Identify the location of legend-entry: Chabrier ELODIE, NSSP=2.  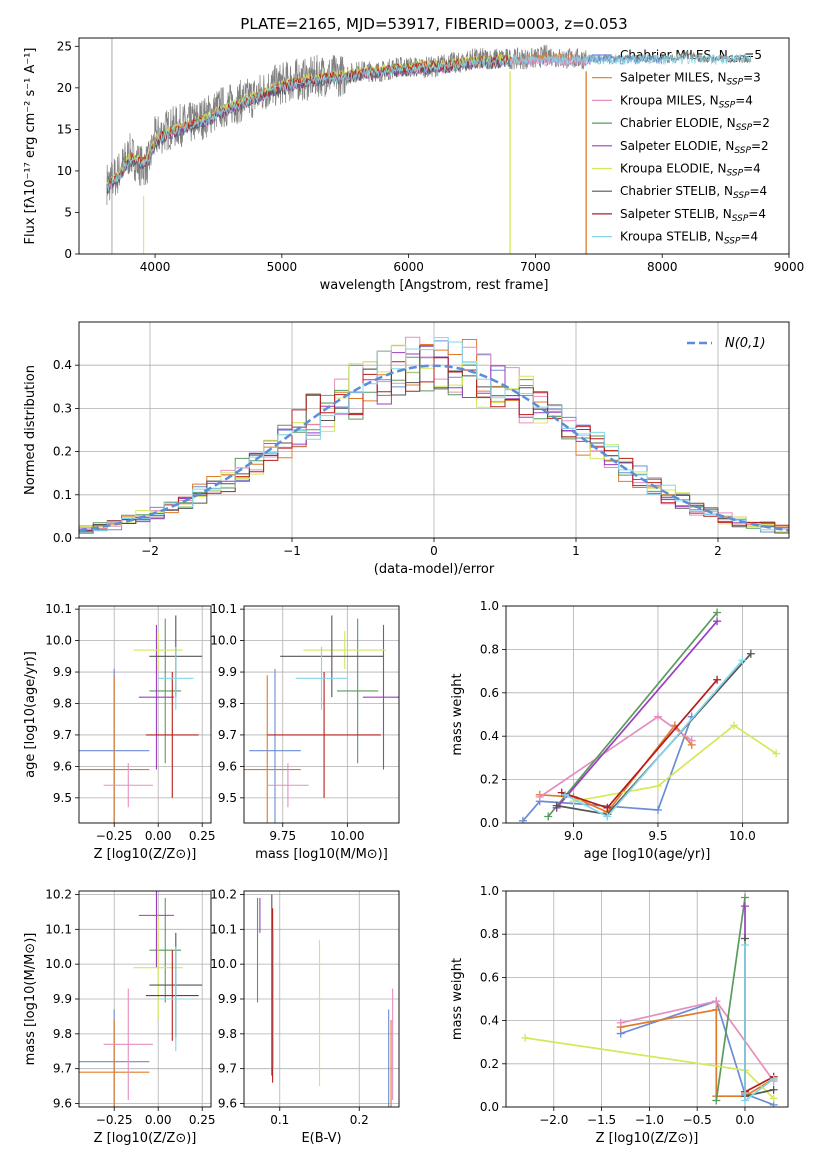
(695, 124).